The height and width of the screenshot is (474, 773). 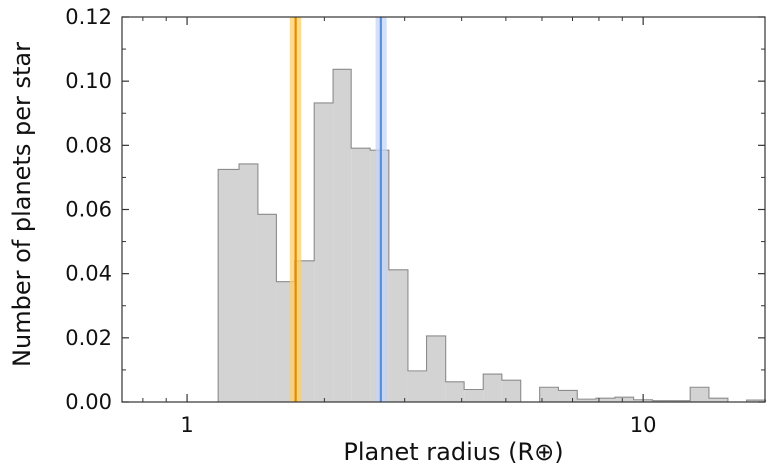 What do you see at coordinates (453, 452) in the screenshot?
I see `x-axis-label: Planet radius (R⊕)` at bounding box center [453, 452].